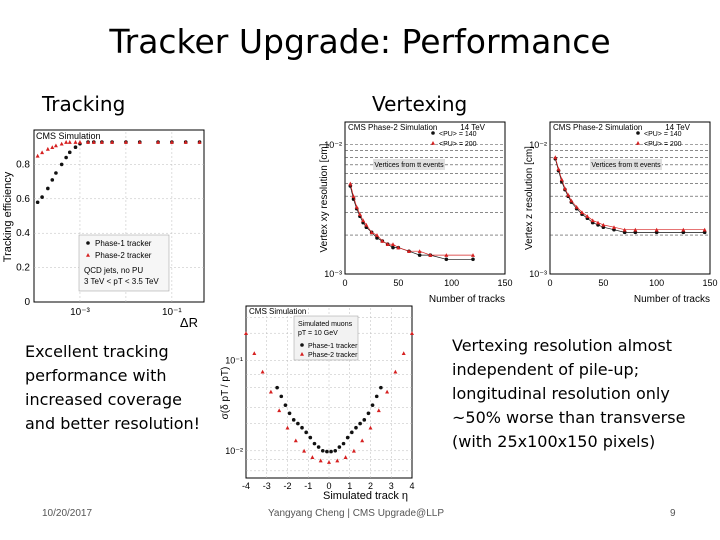  Describe the element at coordinates (27, 302) in the screenshot. I see `y-tick-label: 0` at that location.